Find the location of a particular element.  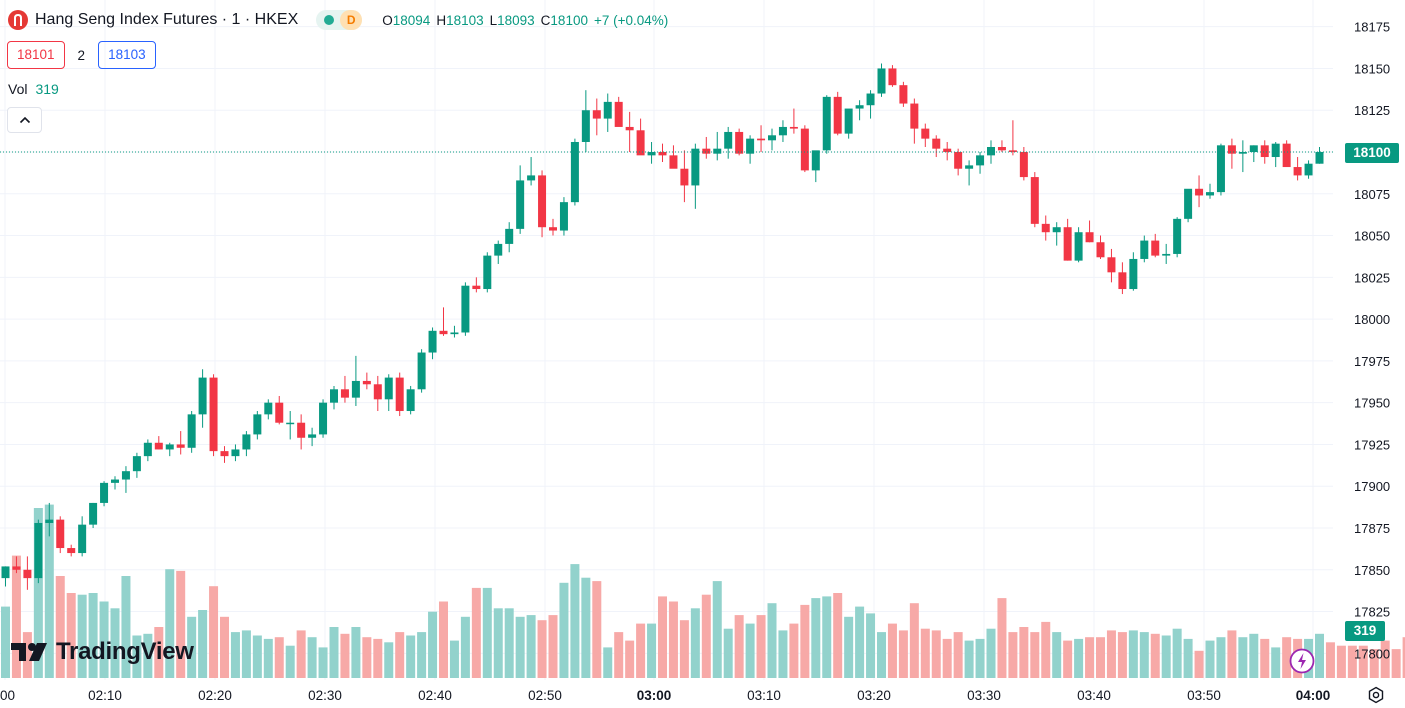

tradingview-logo: TradingView is located at coordinates (102, 652).